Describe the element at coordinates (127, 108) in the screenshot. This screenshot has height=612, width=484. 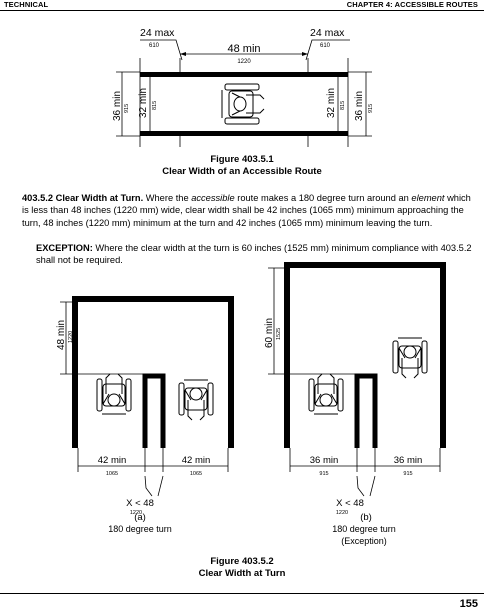
I see `dim-915-left: 915` at that location.